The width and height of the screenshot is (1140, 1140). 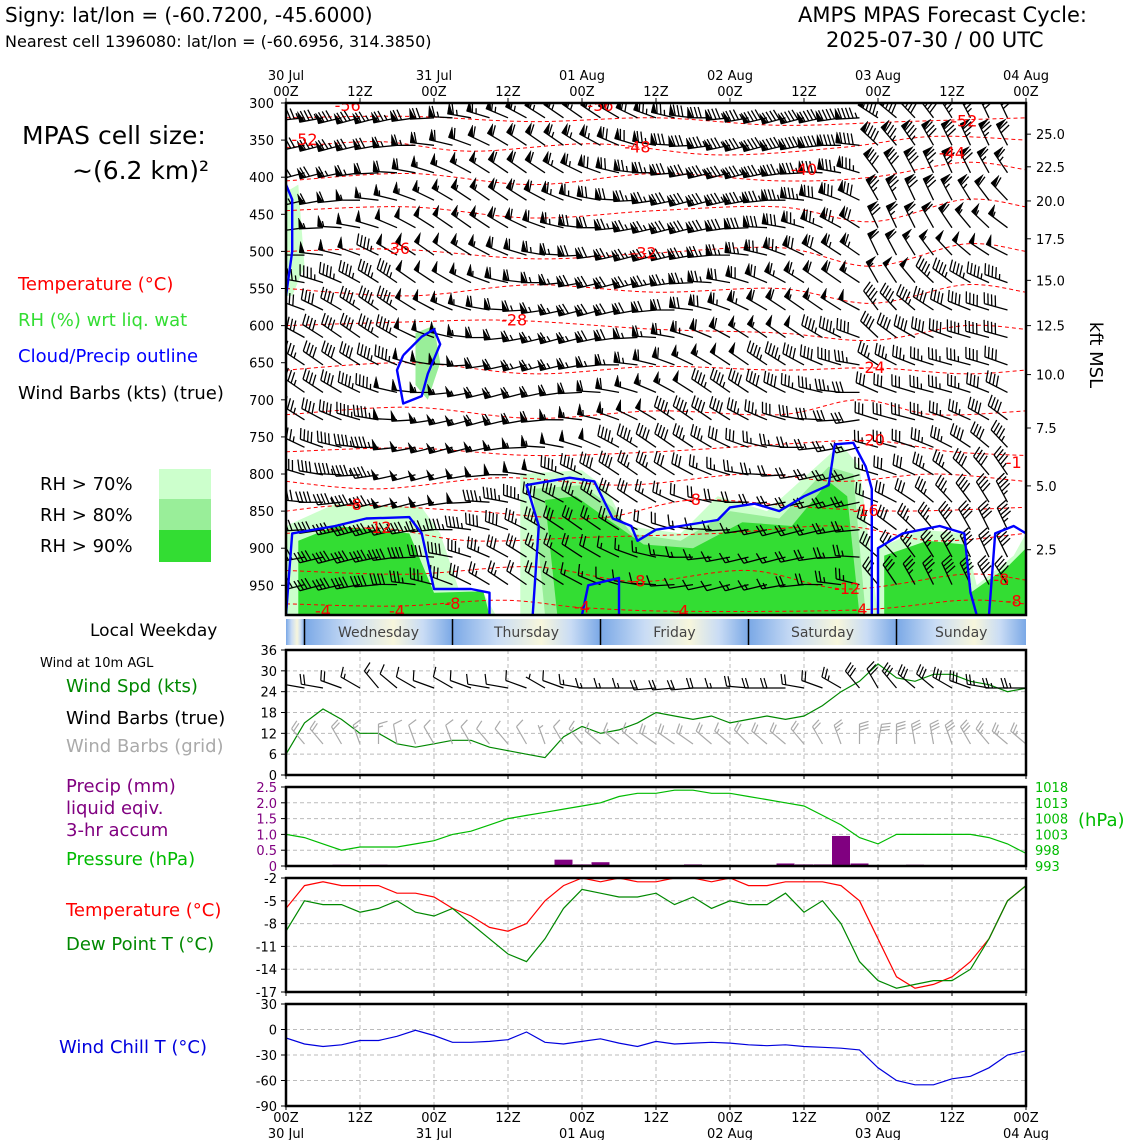 What do you see at coordinates (1047, 867) in the screenshot?
I see `pressure-tick-label: 993` at bounding box center [1047, 867].